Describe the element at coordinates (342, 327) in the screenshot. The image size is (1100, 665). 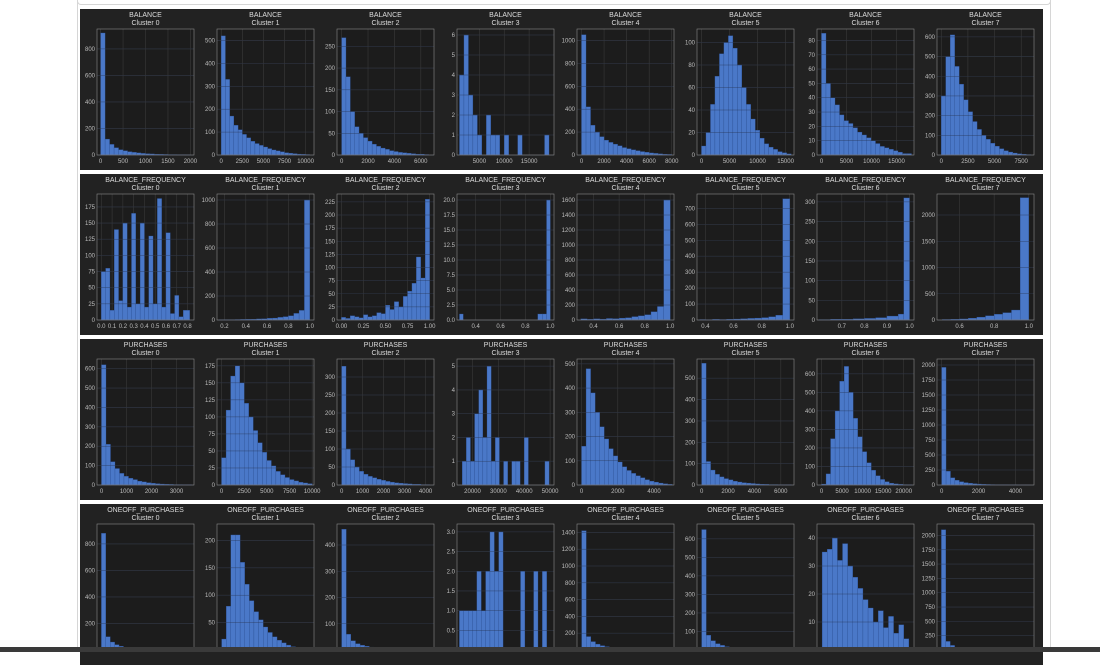
I see `x-tick-label: 0.00` at that location.